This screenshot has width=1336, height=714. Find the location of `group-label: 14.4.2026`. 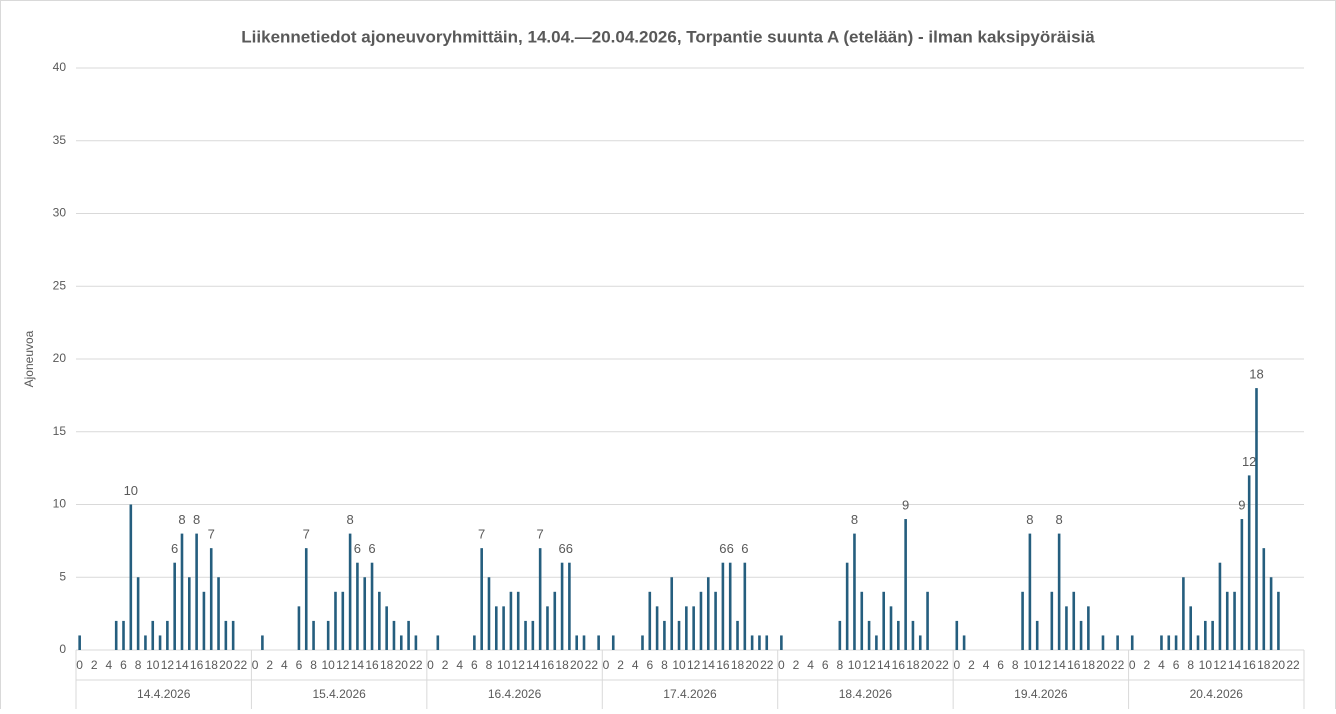

group-label: 14.4.2026 is located at coordinates (164, 694).